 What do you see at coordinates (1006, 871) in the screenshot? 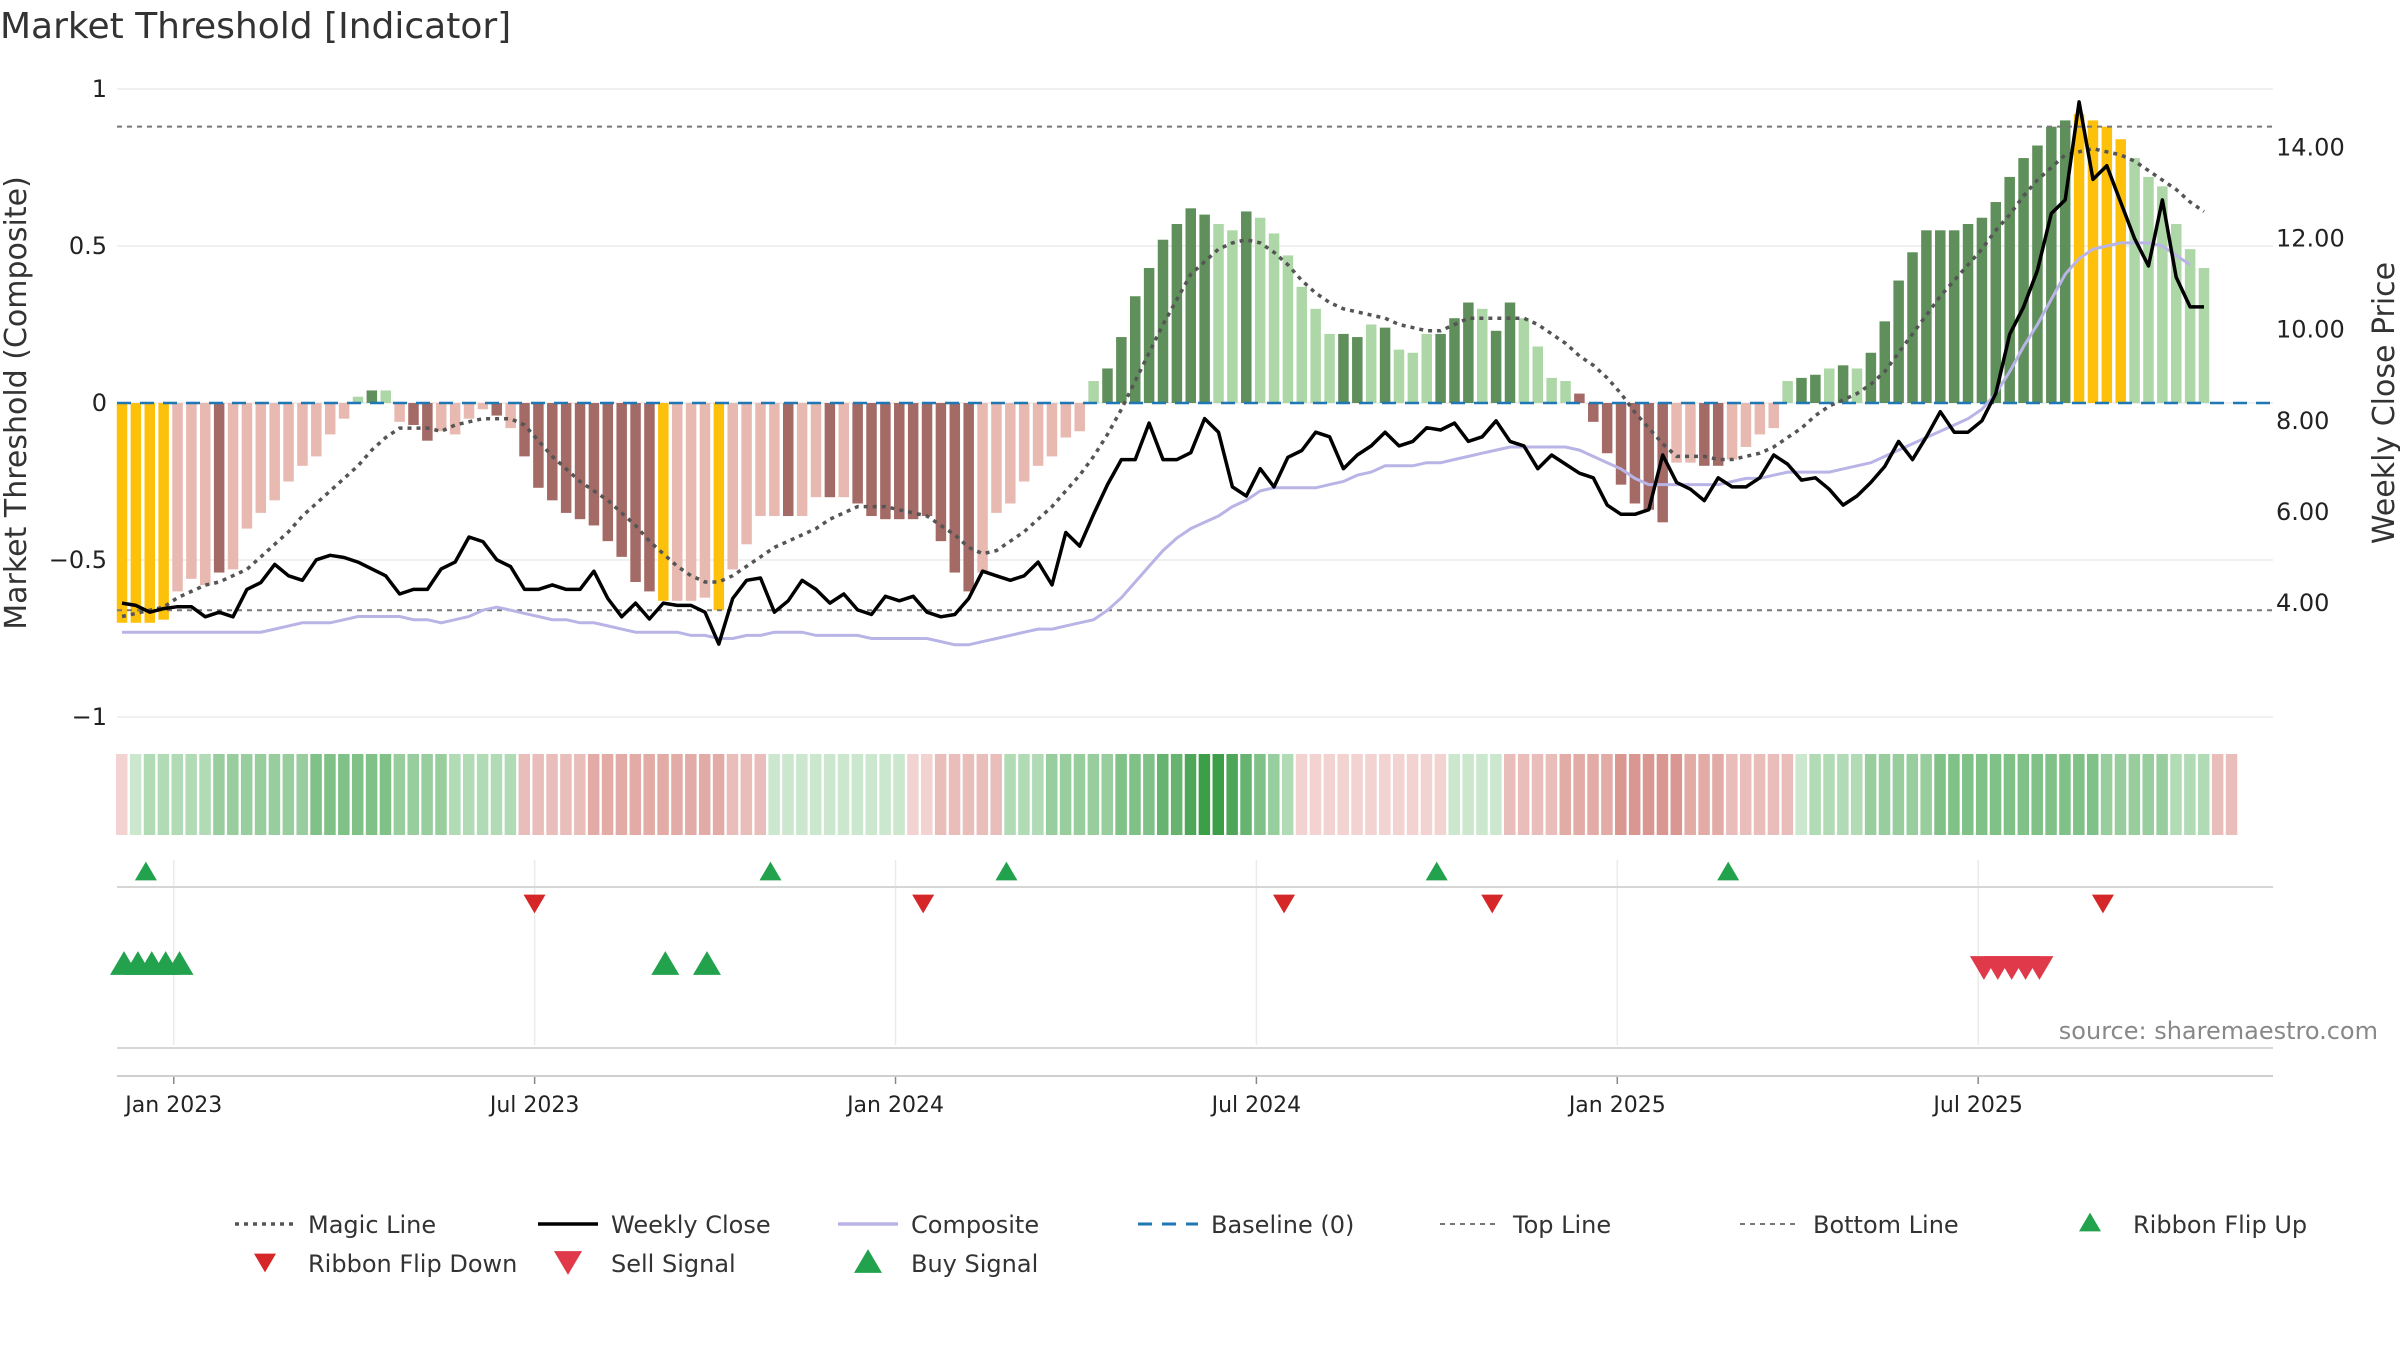
I see `ribbon-flip-up-marker` at bounding box center [1006, 871].